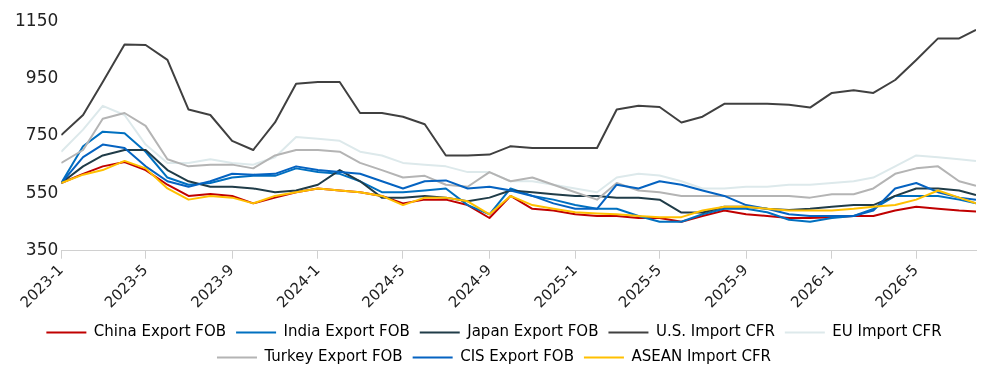 The height and width of the screenshot is (383, 1008). What do you see at coordinates (532, 331) in the screenshot?
I see `legend-label: Japan Export FOB` at bounding box center [532, 331].